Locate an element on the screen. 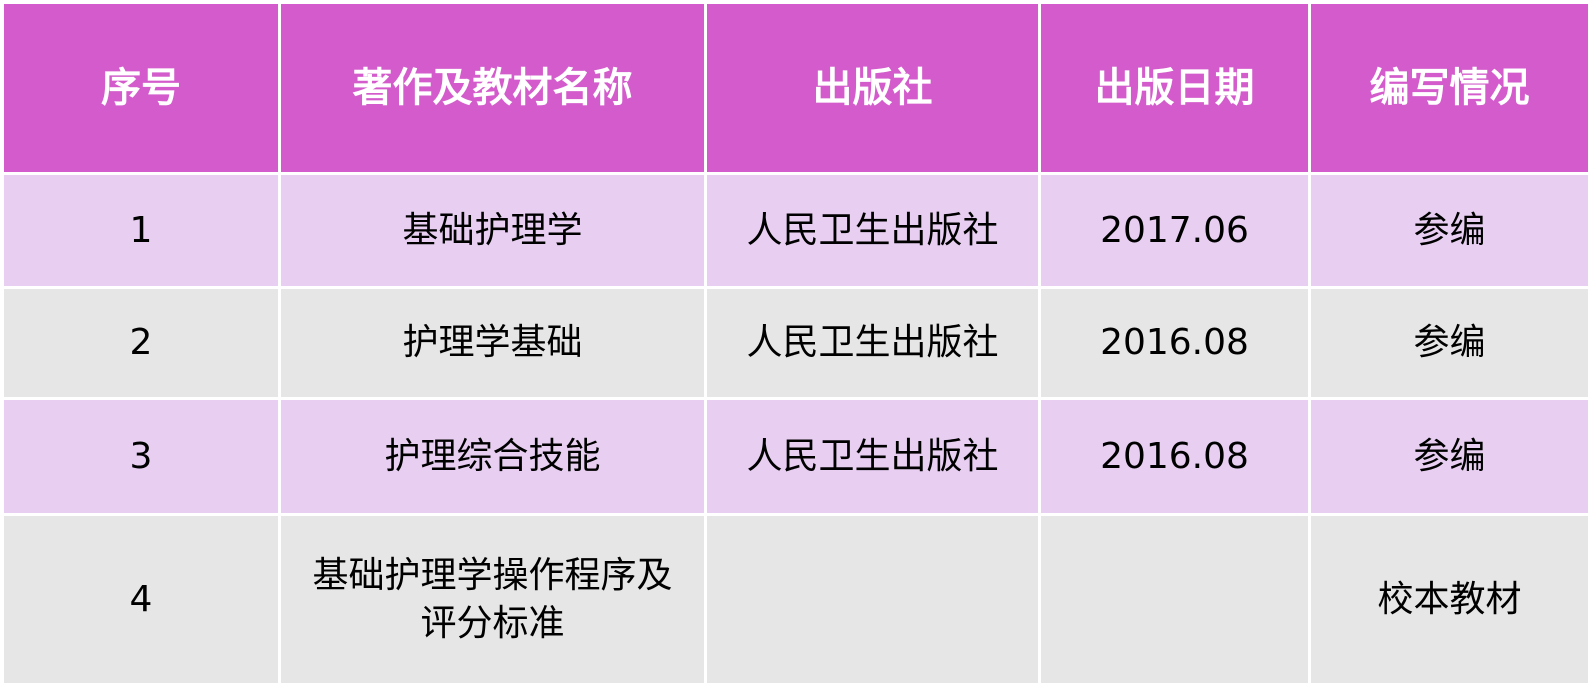 This screenshot has width=1592, height=690. cell-no: 3 is located at coordinates (141, 456).